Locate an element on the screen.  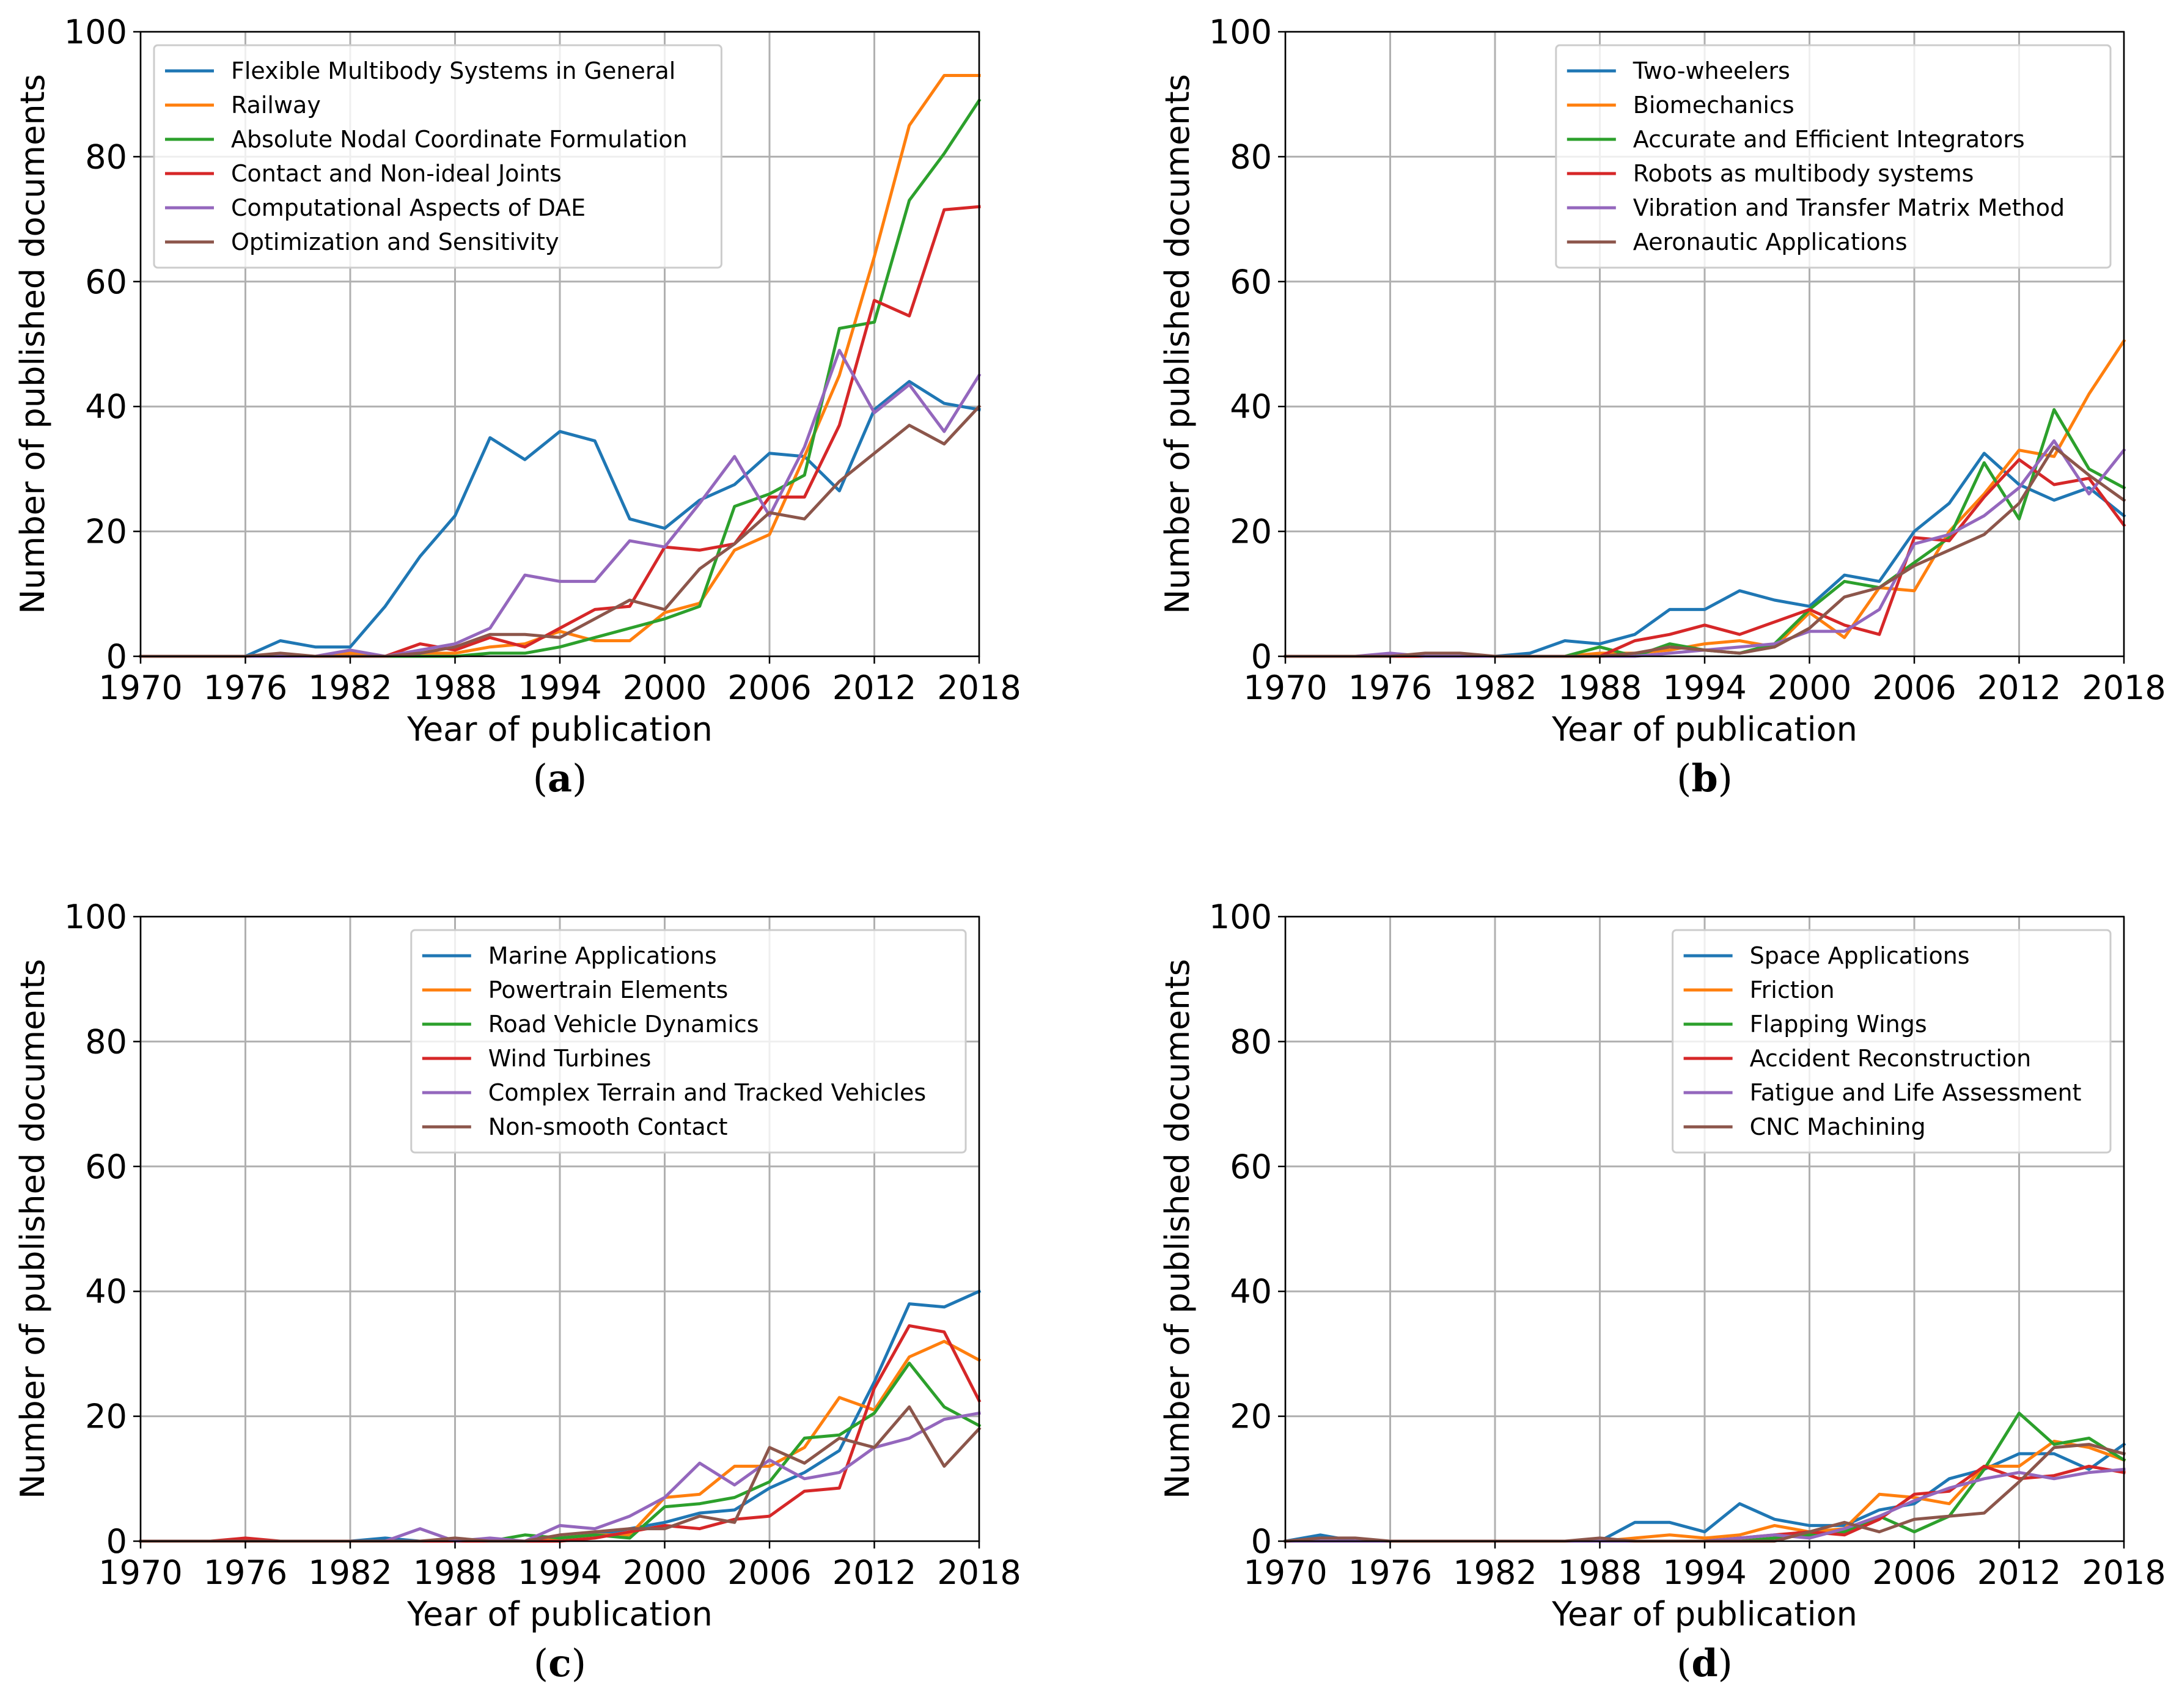
panel-caption: (a) is located at coordinates (560, 778).